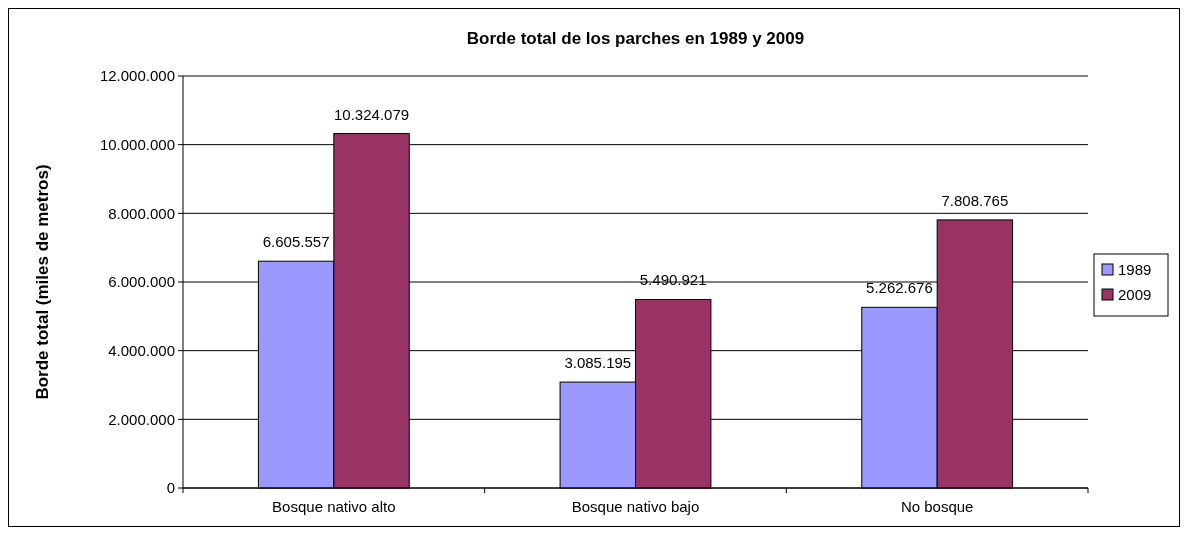 This screenshot has width=1188, height=535. What do you see at coordinates (372, 114) in the screenshot?
I see `data-label: 10.324.079` at bounding box center [372, 114].